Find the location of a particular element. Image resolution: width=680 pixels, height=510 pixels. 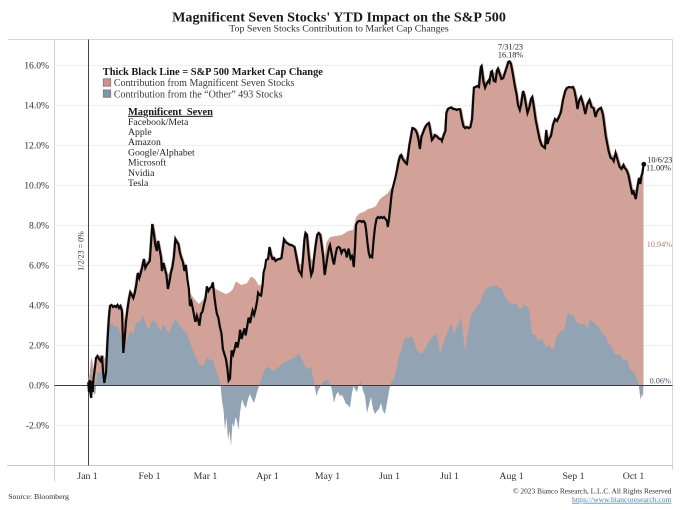

svg-text:Contribution from the “Other”: Contribution from the “Other” 493 Stocks is located at coordinates (198, 95).